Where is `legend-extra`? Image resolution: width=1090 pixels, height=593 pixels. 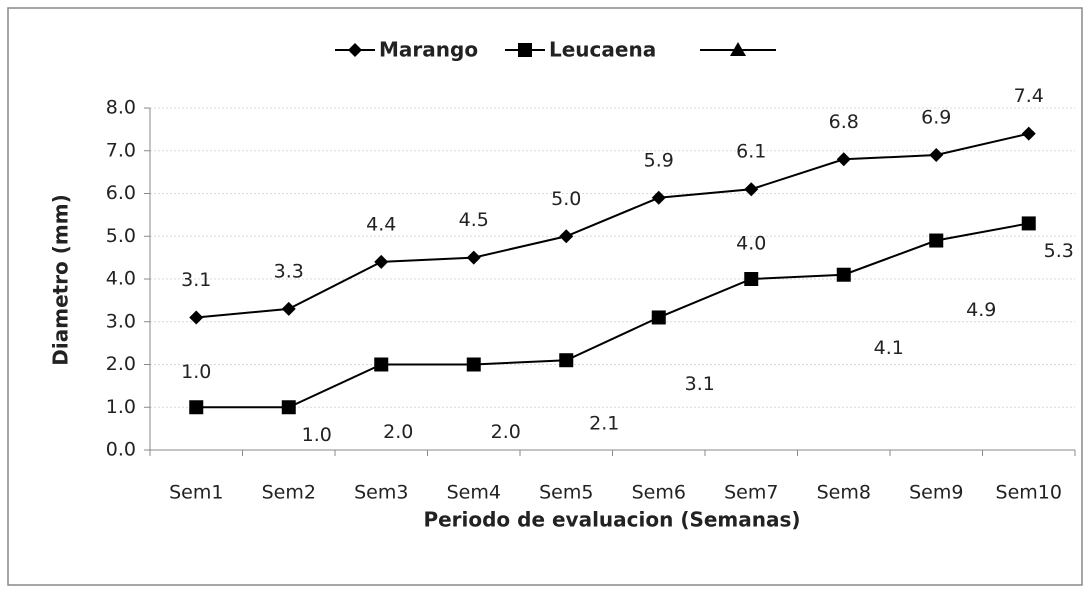 legend-extra is located at coordinates (738, 49).